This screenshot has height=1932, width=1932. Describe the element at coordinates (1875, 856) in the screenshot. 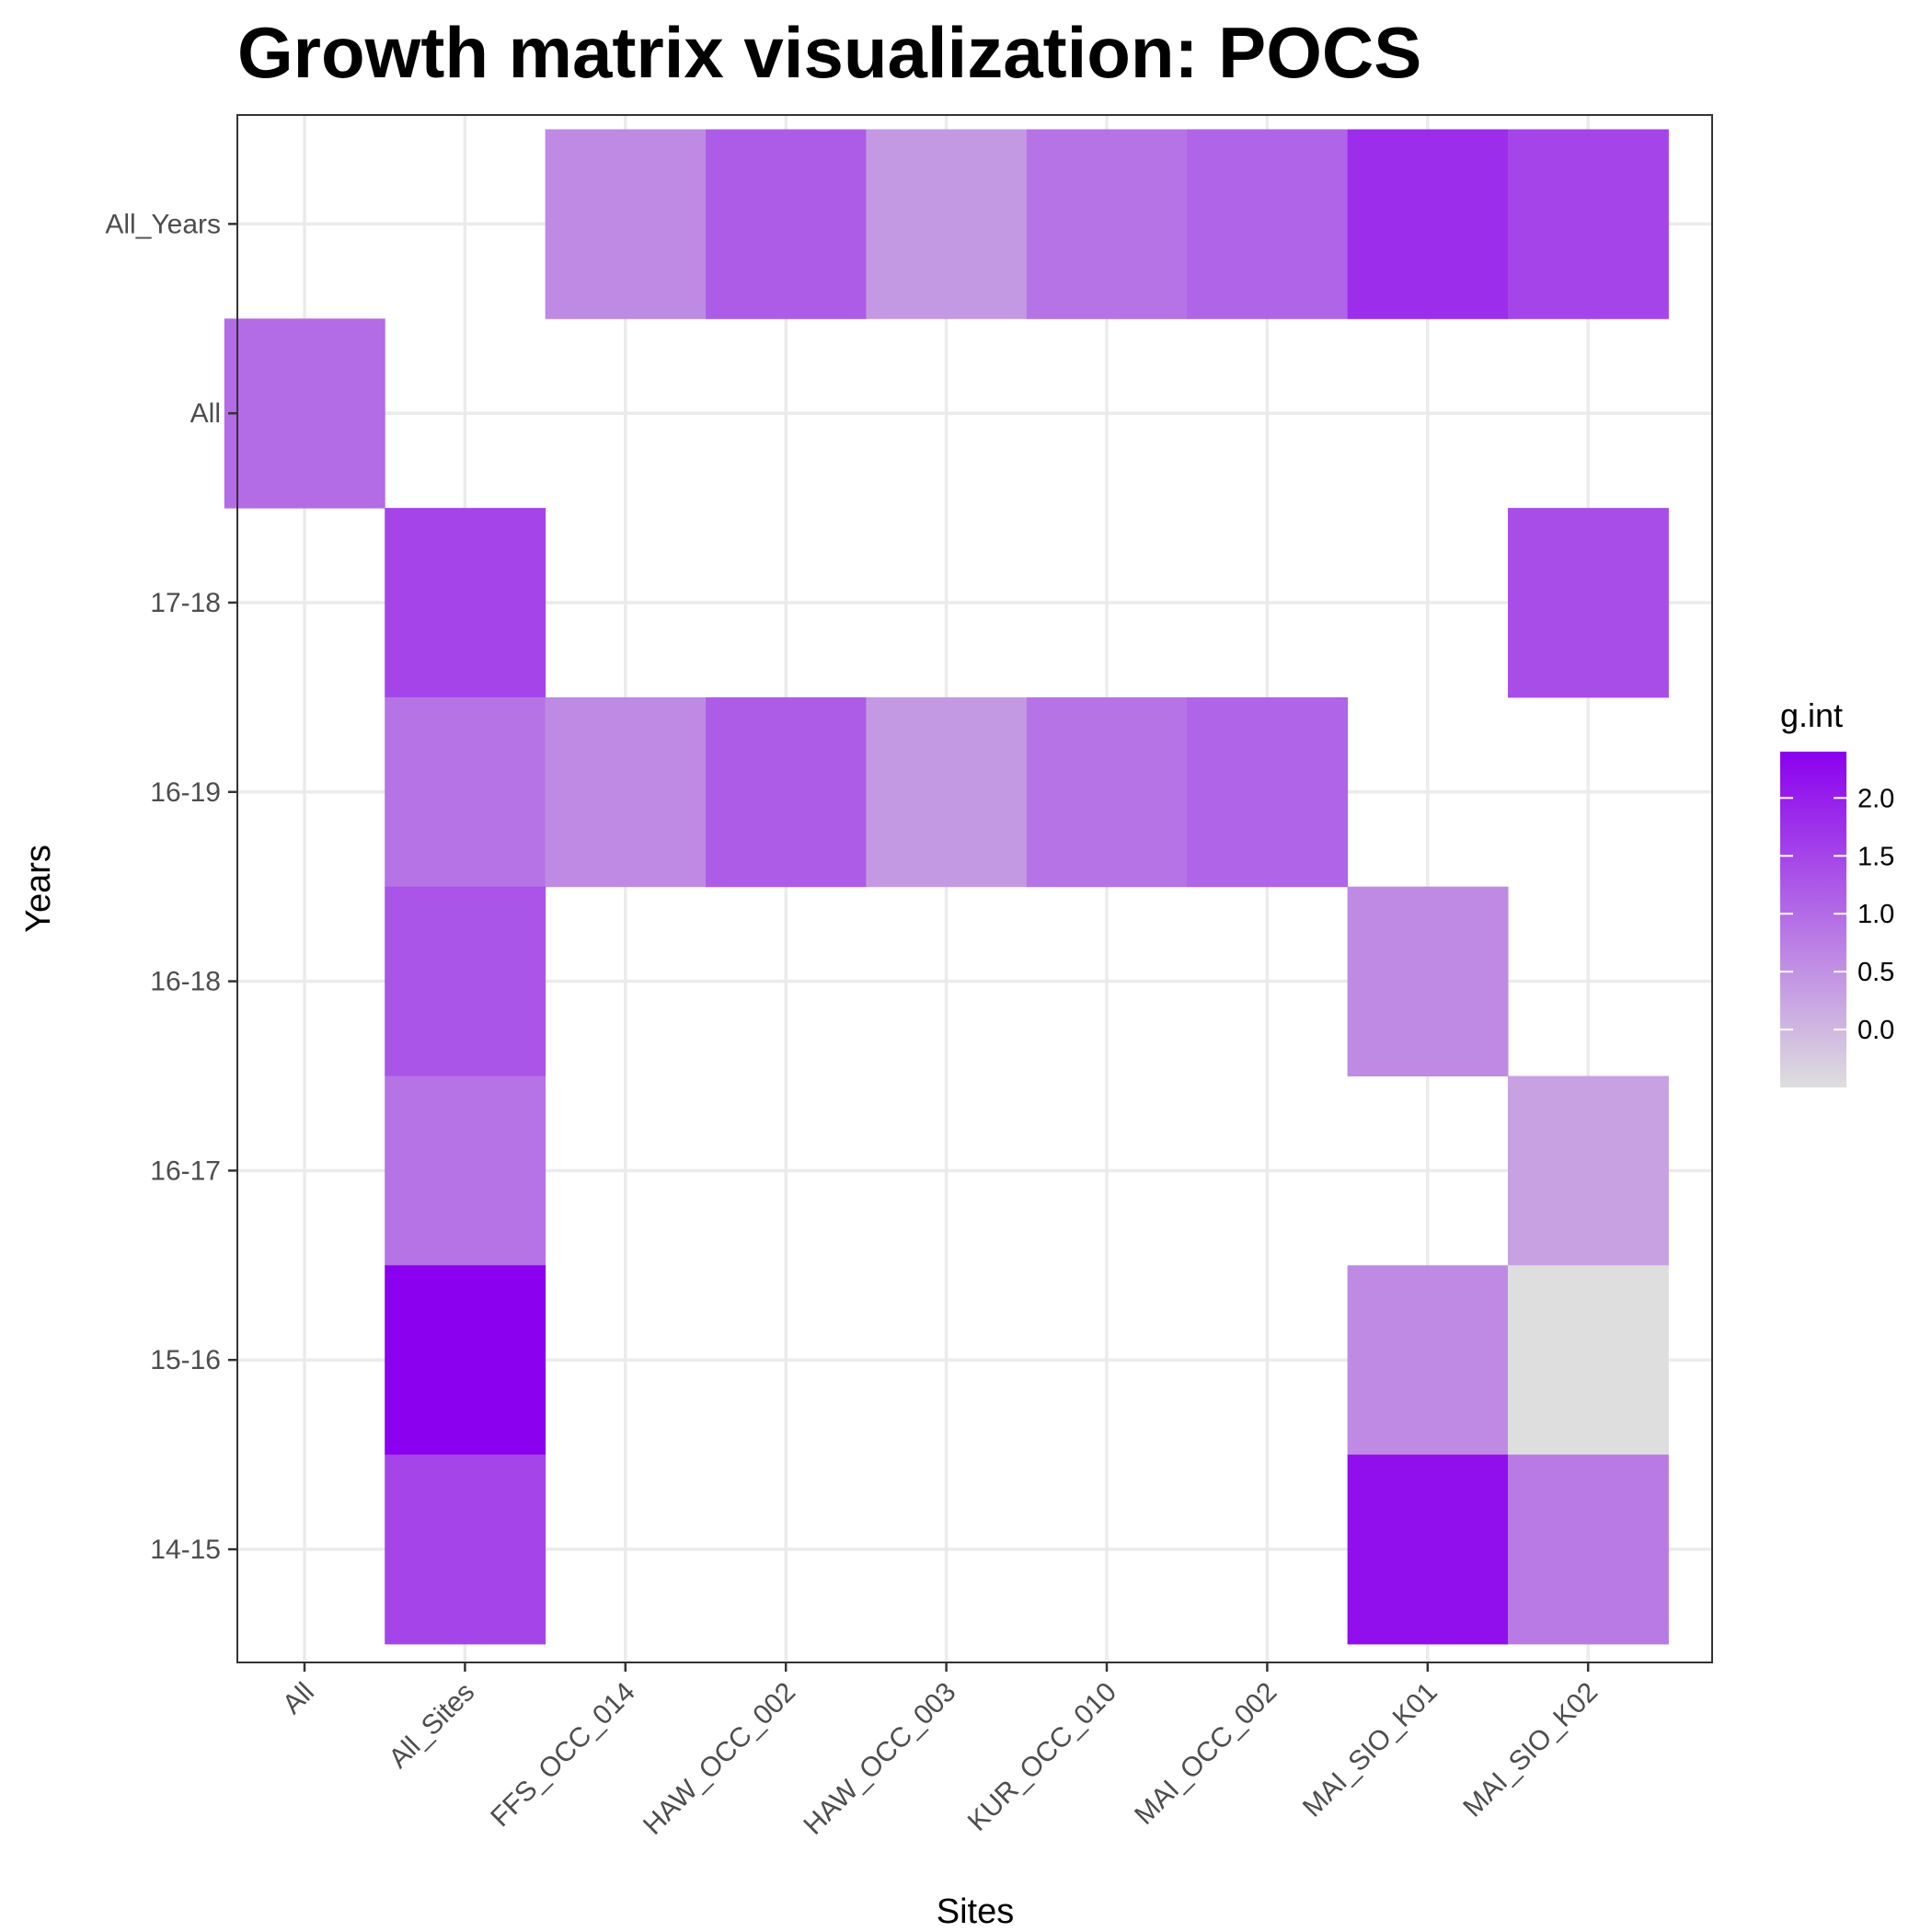

I see `legend-tick-label: 1.5` at that location.